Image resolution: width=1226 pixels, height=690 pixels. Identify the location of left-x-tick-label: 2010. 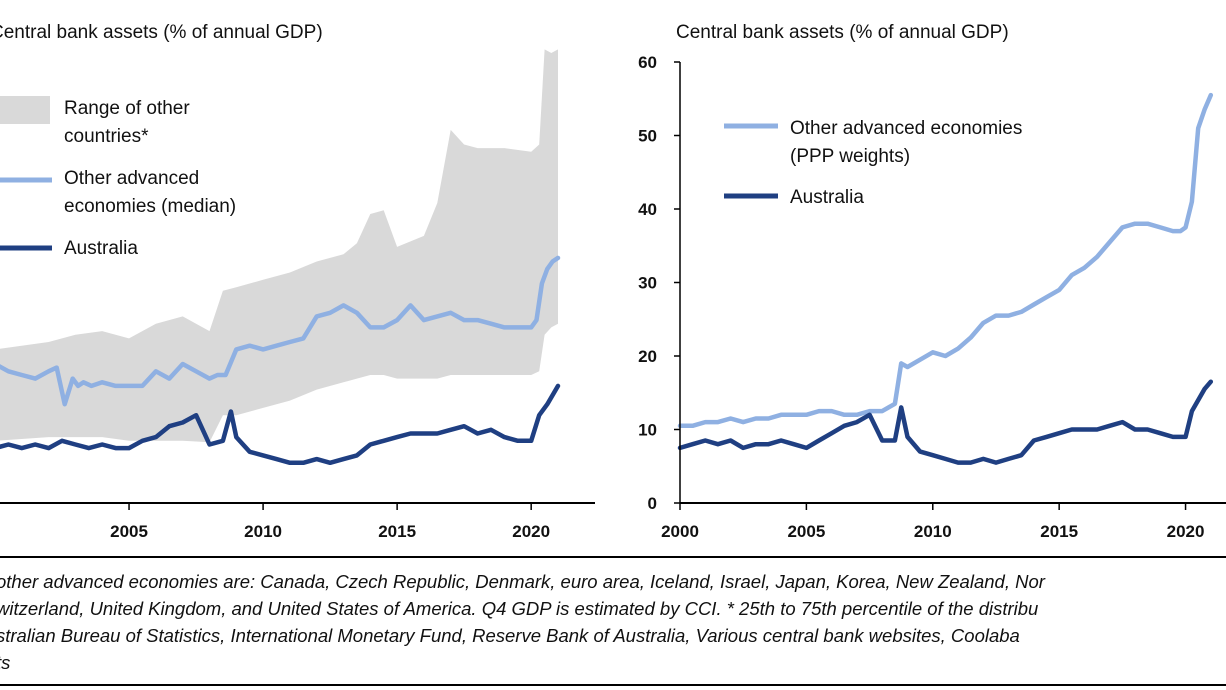
(263, 531).